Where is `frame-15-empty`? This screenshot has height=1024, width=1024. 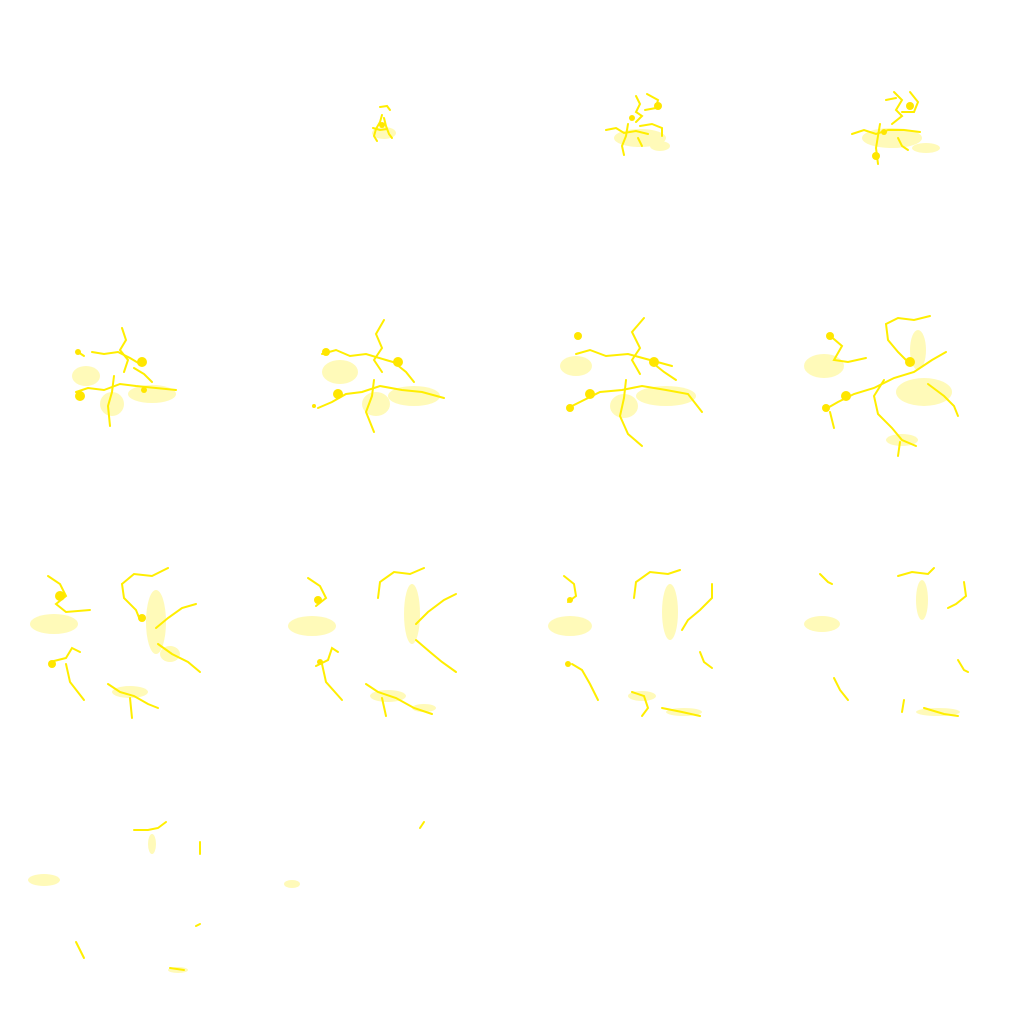
frame-15-empty is located at coordinates (640, 896).